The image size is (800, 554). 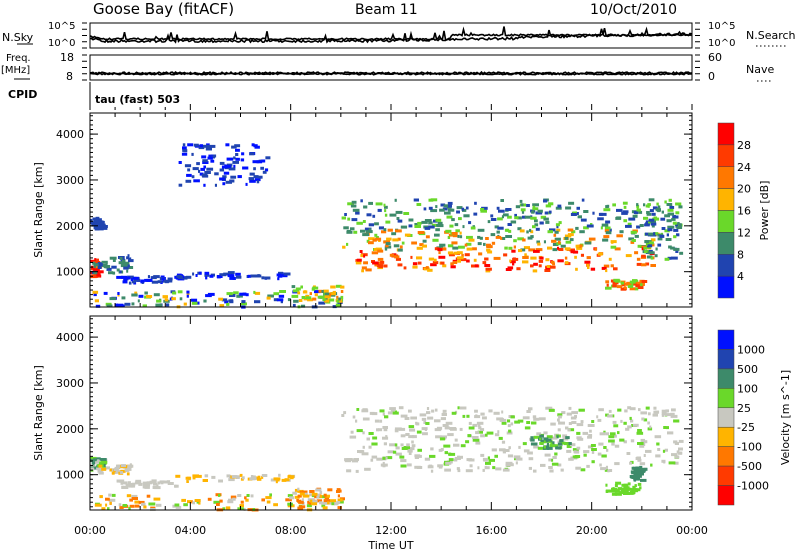 What do you see at coordinates (138, 99) in the screenshot?
I see `cpid-value: tau (fast) 503` at bounding box center [138, 99].